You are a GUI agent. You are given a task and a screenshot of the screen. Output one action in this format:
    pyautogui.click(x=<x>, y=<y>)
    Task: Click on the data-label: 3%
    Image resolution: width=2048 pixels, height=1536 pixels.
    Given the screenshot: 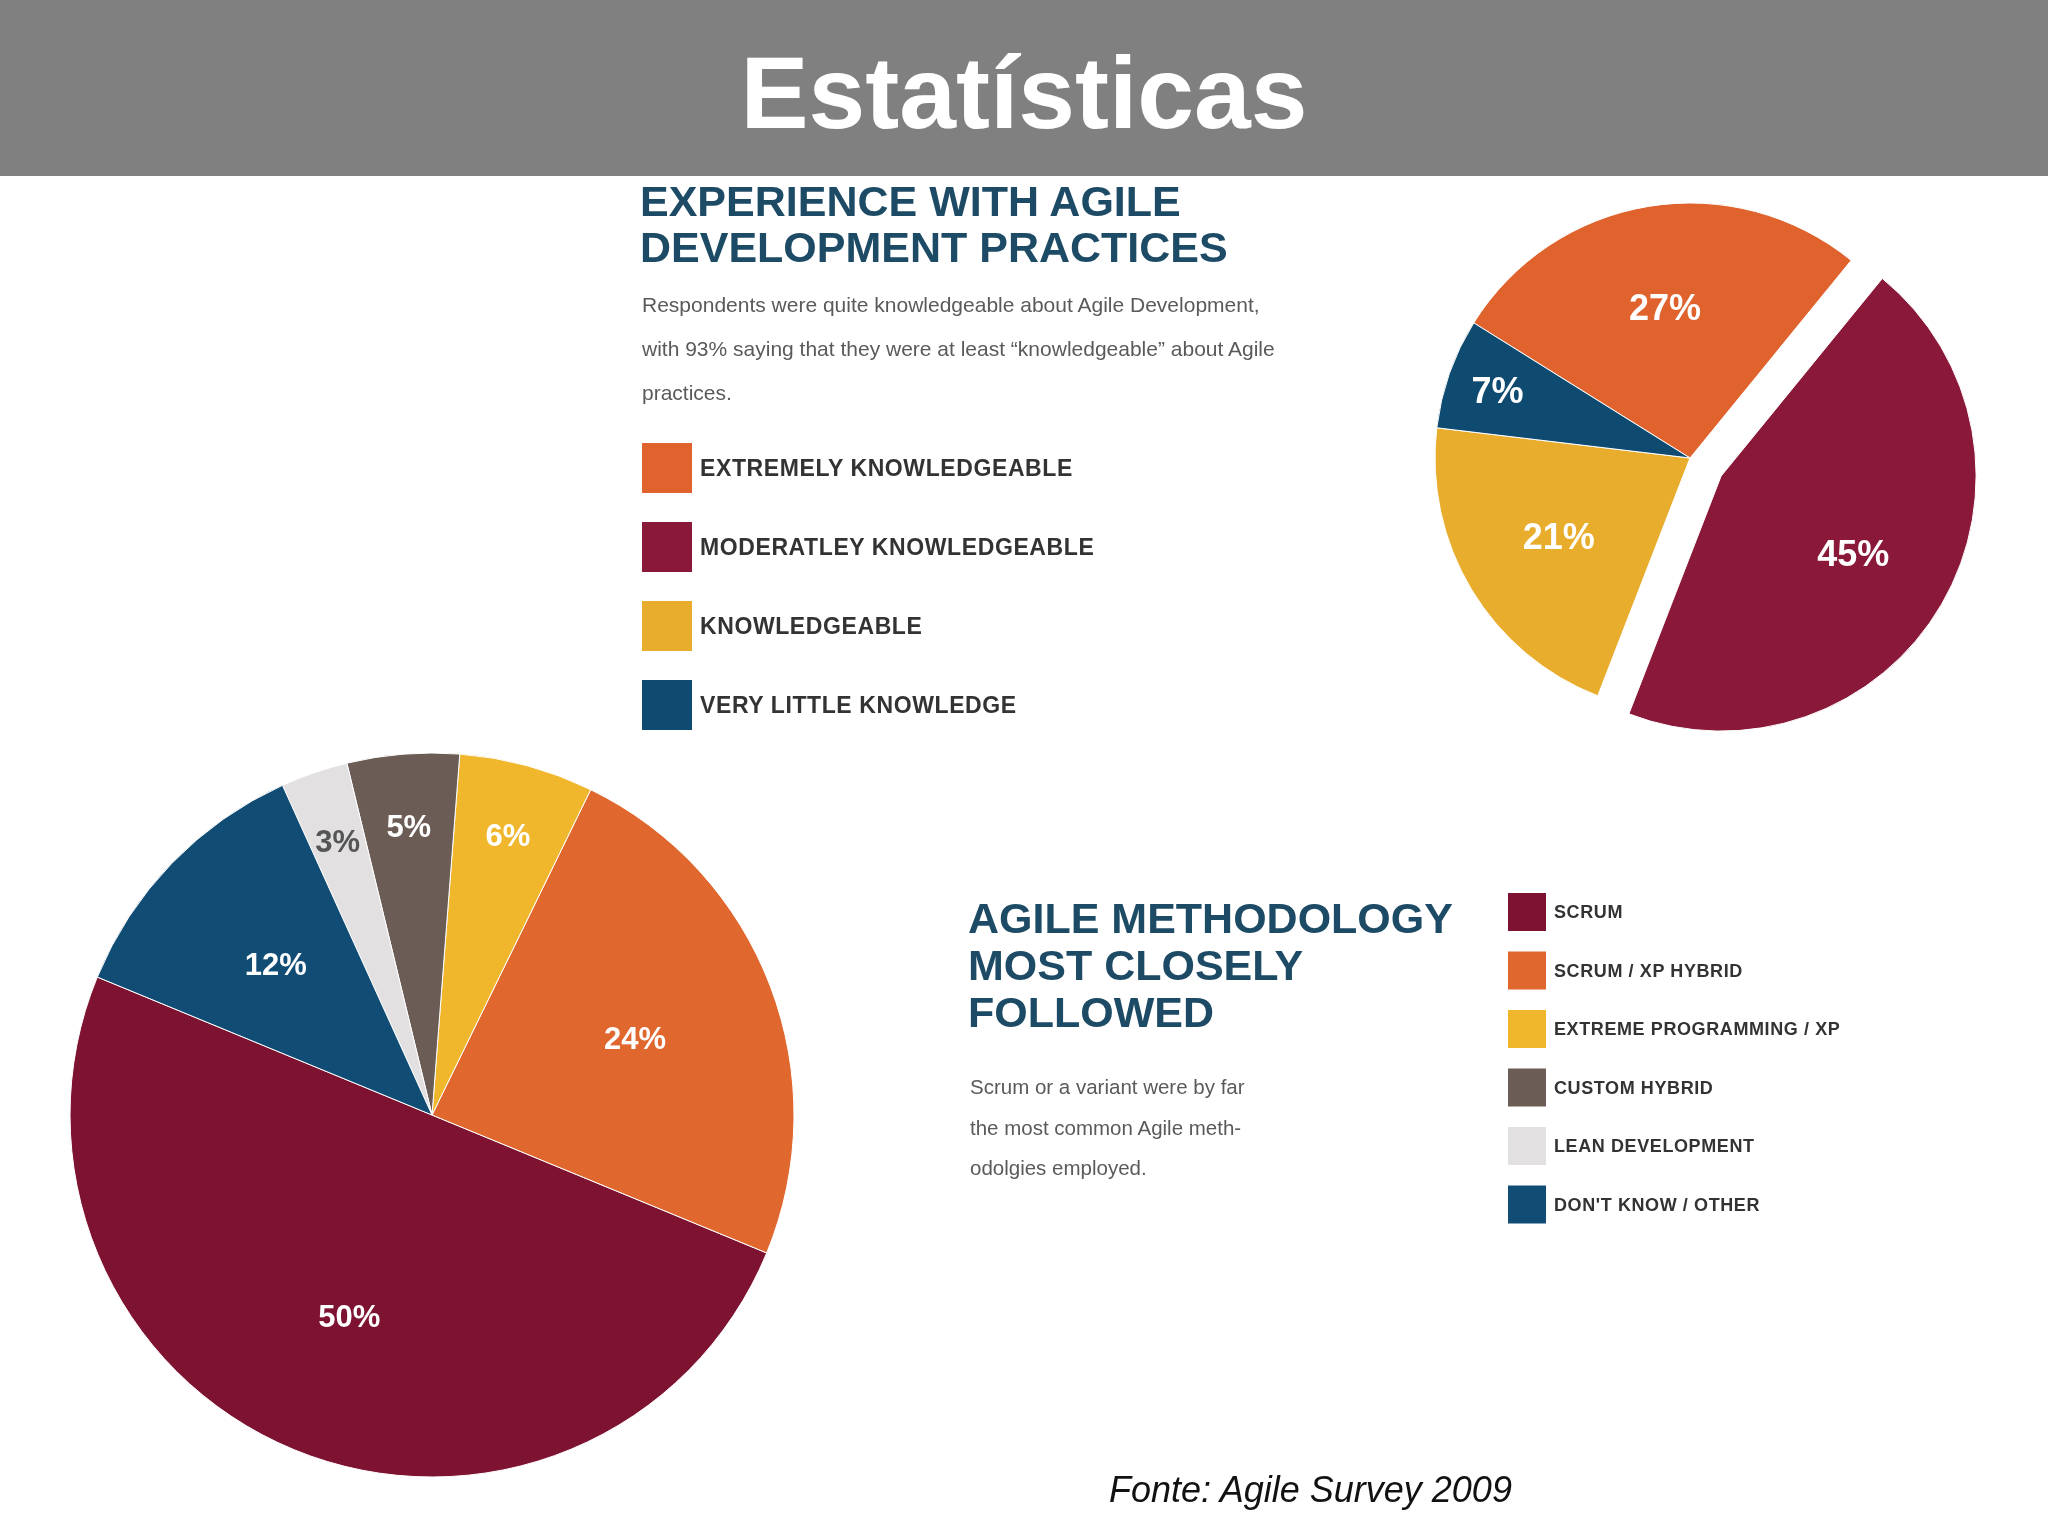 What is the action you would take?
    pyautogui.click(x=338, y=842)
    